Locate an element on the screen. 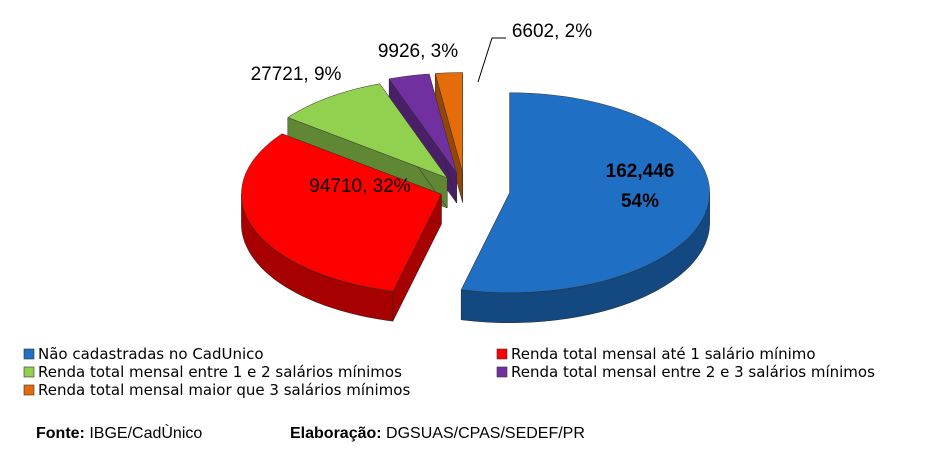 This screenshot has height=453, width=928. footer: Fonte: IBGE/CadÙnico is located at coordinates (119, 432).